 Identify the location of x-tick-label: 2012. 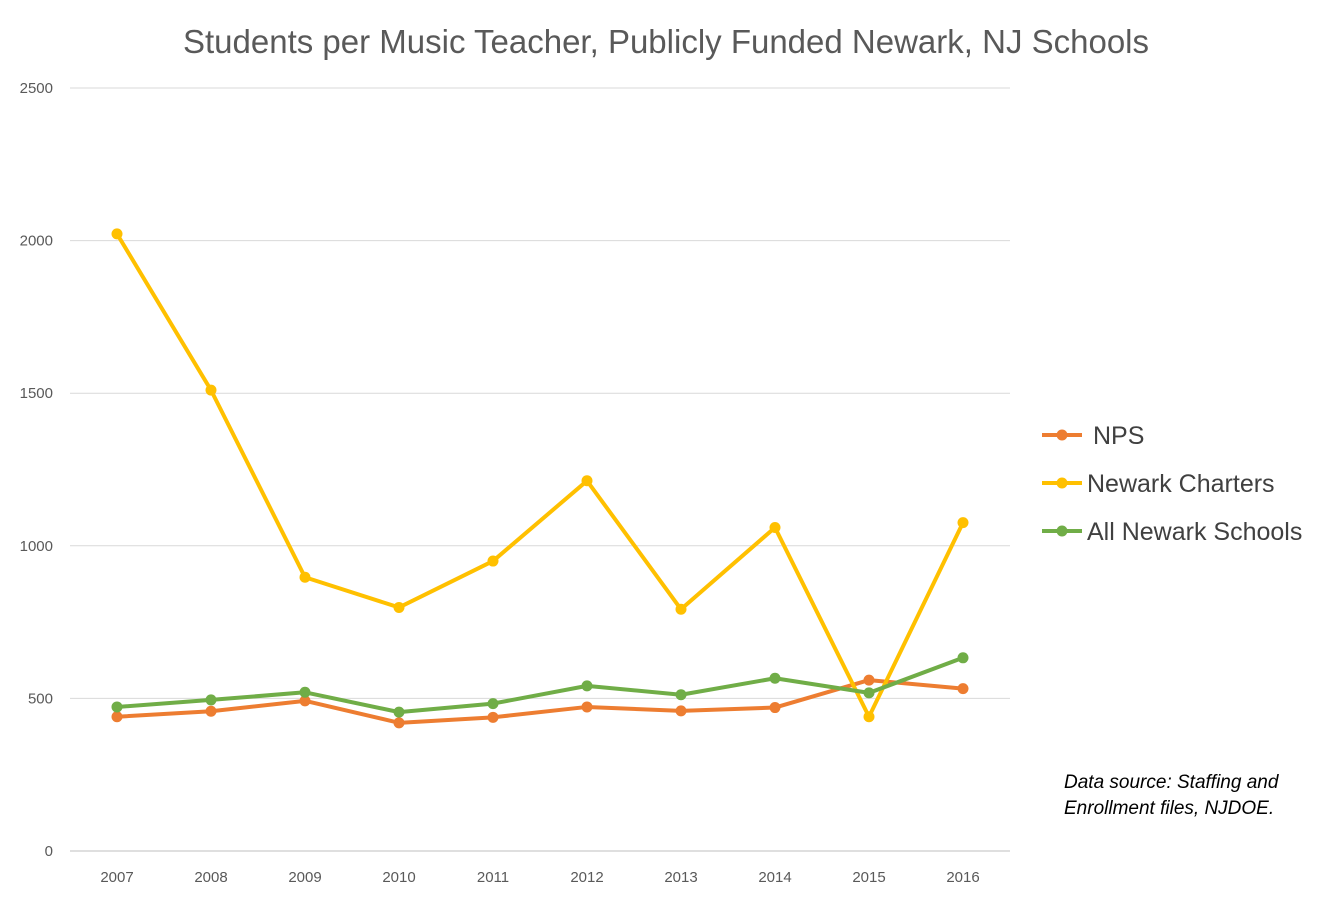
(586, 877).